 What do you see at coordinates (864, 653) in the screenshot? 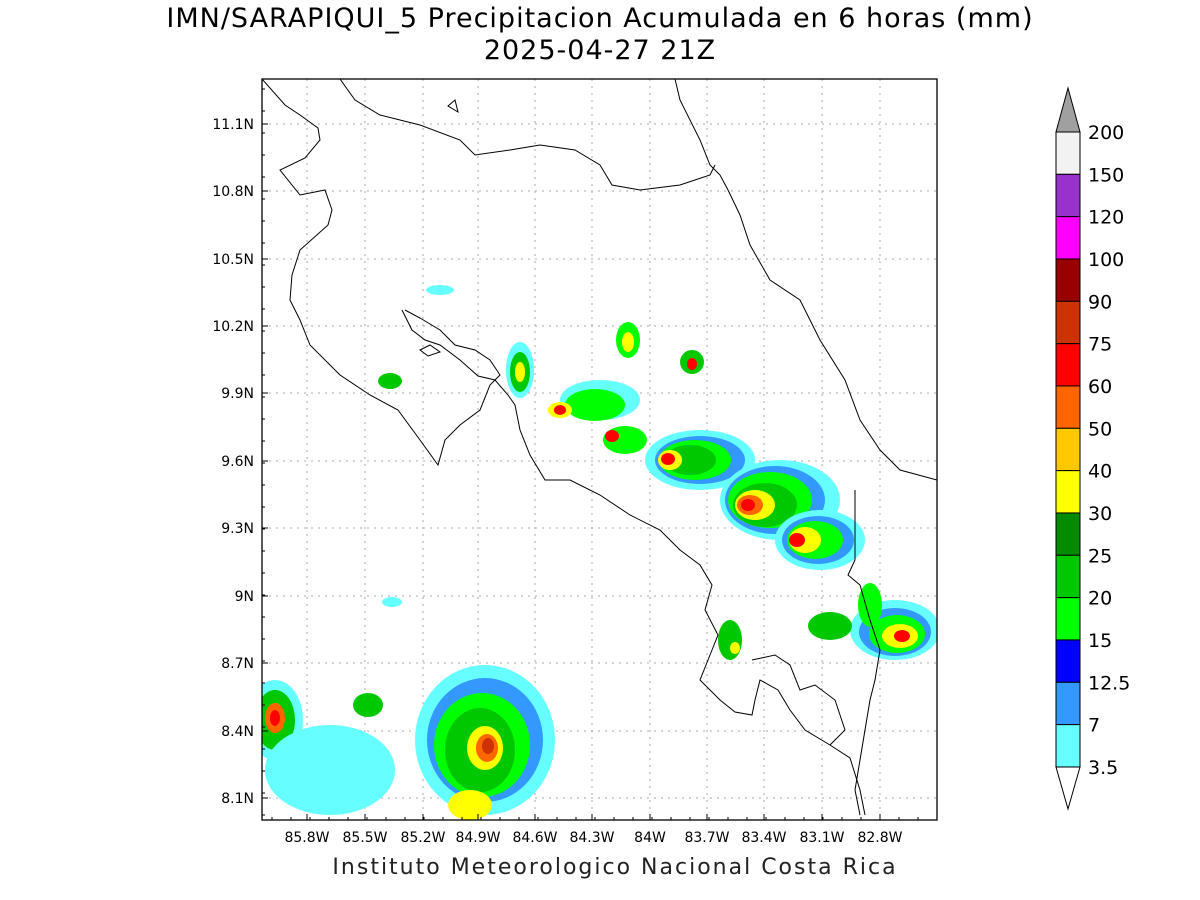
I see `panama-border` at bounding box center [864, 653].